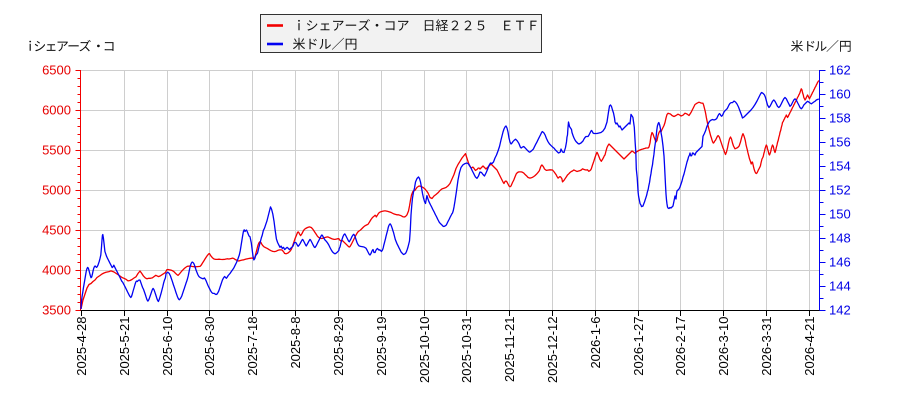 The height and width of the screenshot is (405, 900). I want to click on svg-text: 4500, so click(56, 230).